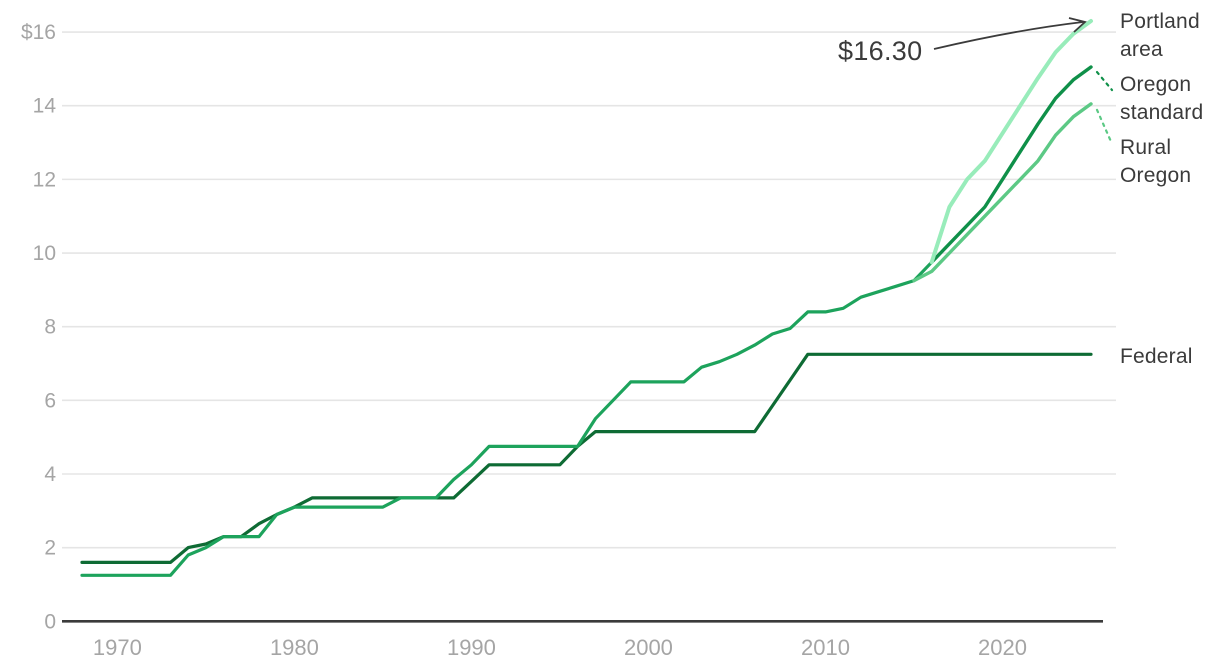  Describe the element at coordinates (1104, 126) in the screenshot. I see `leader-line-rural-oregon` at that location.